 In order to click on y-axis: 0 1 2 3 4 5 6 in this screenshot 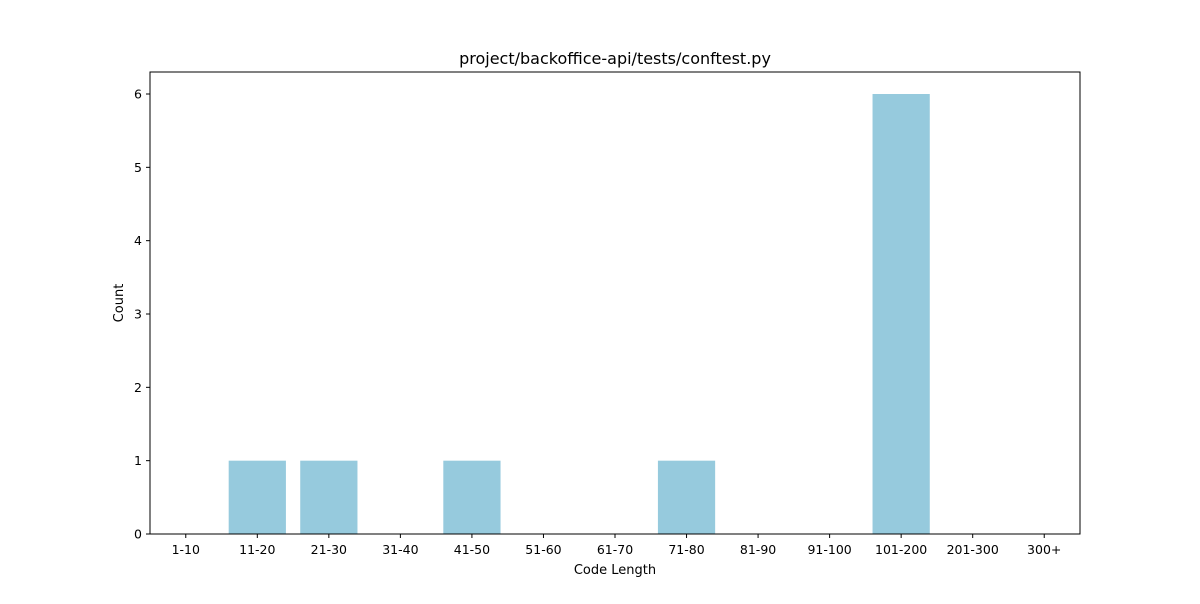, I will do `click(142, 314)`.